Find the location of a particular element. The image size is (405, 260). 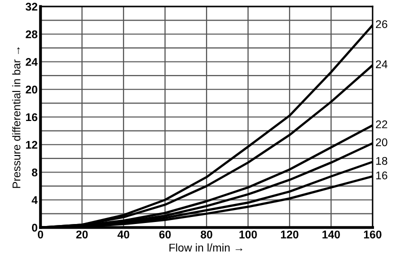

y-tick-label: 32 is located at coordinates (32, 6).